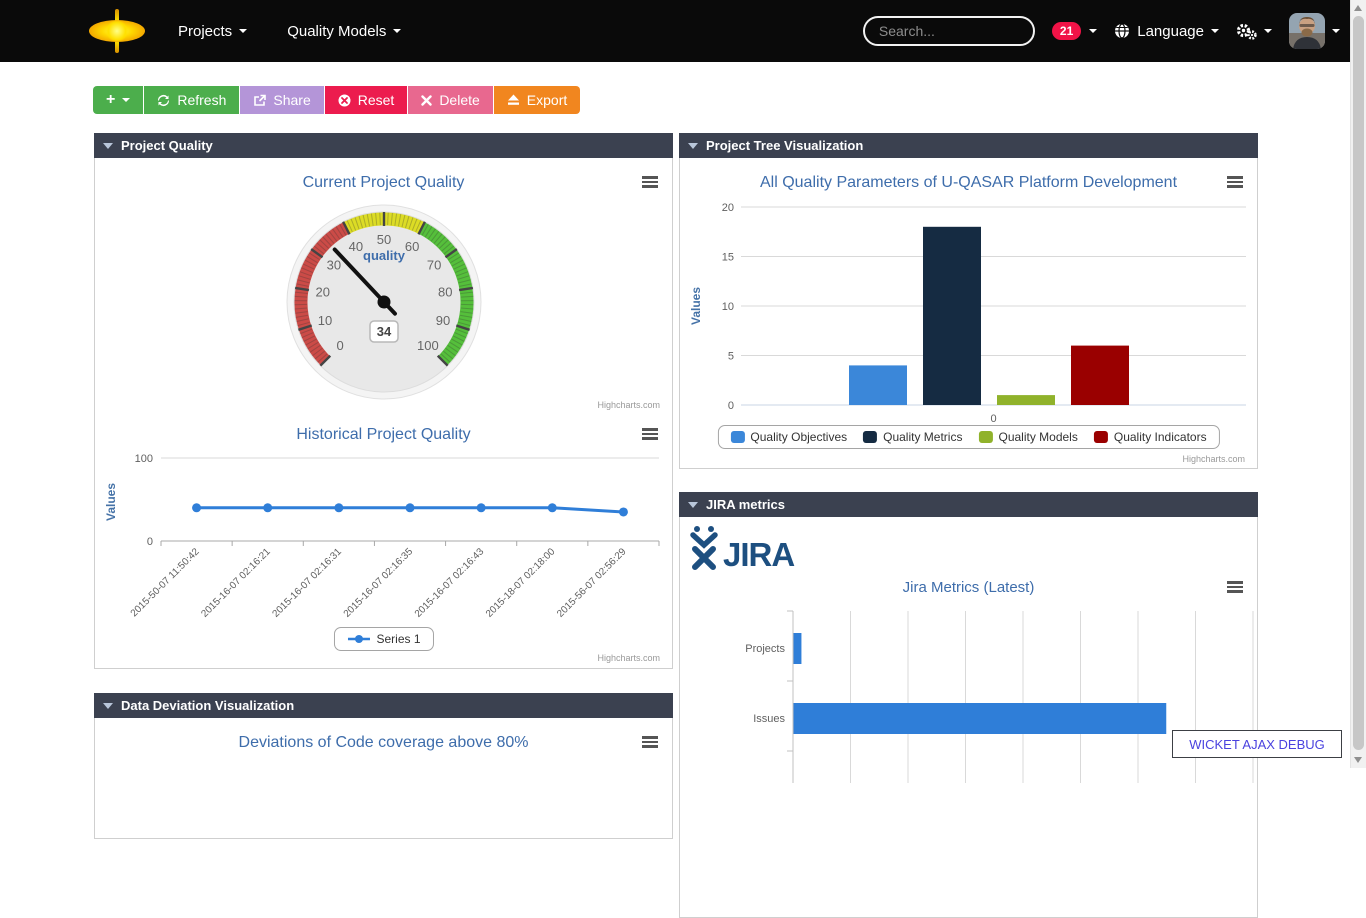 This screenshot has width=1366, height=918. Describe the element at coordinates (207, 705) in the screenshot. I see `panel-title: Data Deviation Visualization` at that location.